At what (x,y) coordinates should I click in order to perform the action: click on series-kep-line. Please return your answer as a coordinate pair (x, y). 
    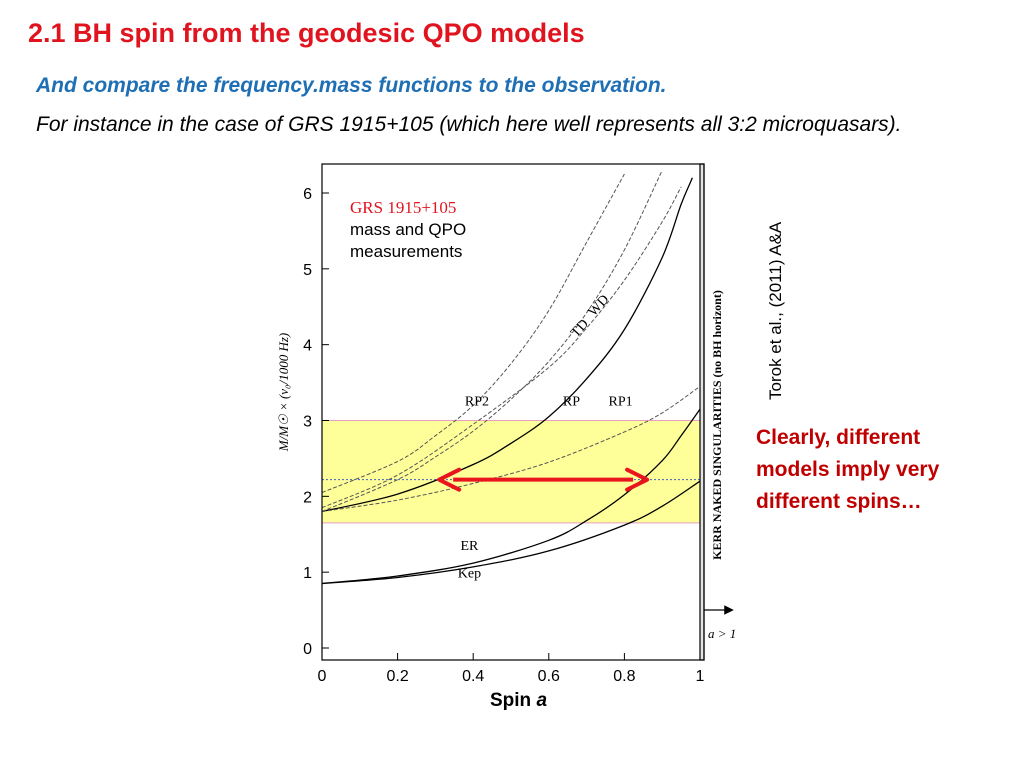
    Looking at the image, I should click on (511, 532).